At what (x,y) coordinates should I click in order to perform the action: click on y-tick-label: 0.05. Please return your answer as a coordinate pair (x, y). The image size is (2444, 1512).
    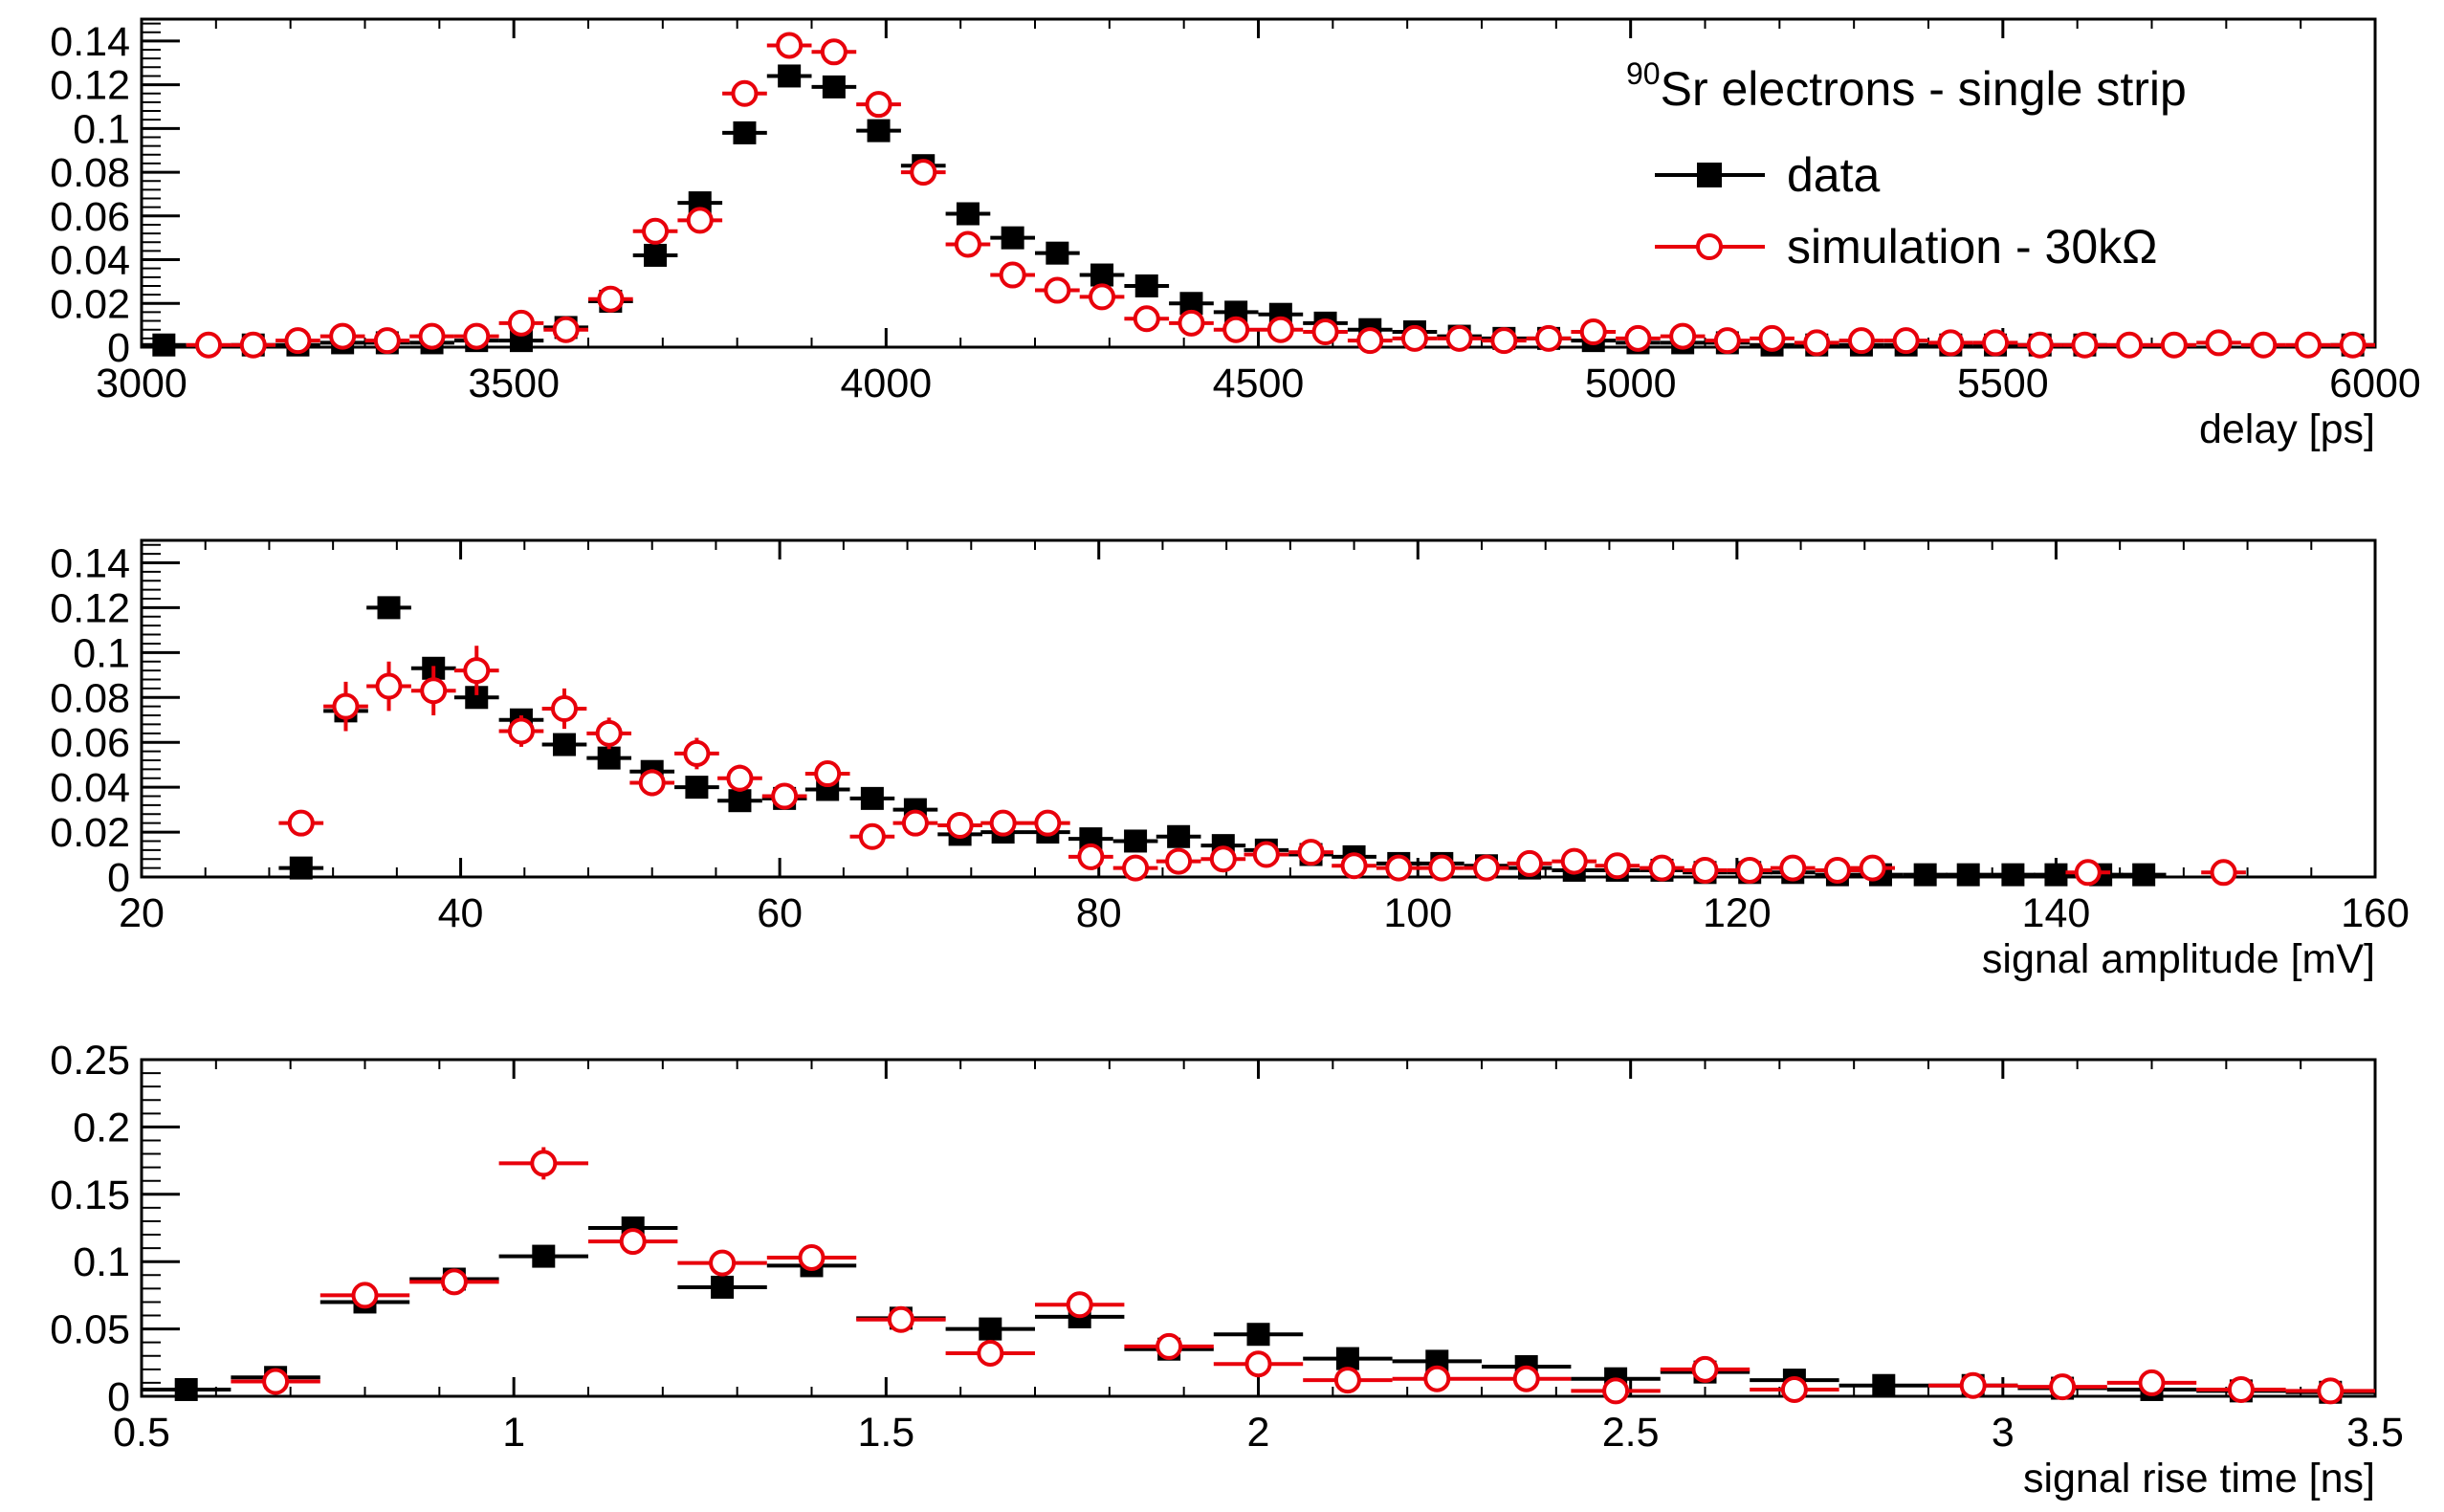
    Looking at the image, I should click on (90, 1330).